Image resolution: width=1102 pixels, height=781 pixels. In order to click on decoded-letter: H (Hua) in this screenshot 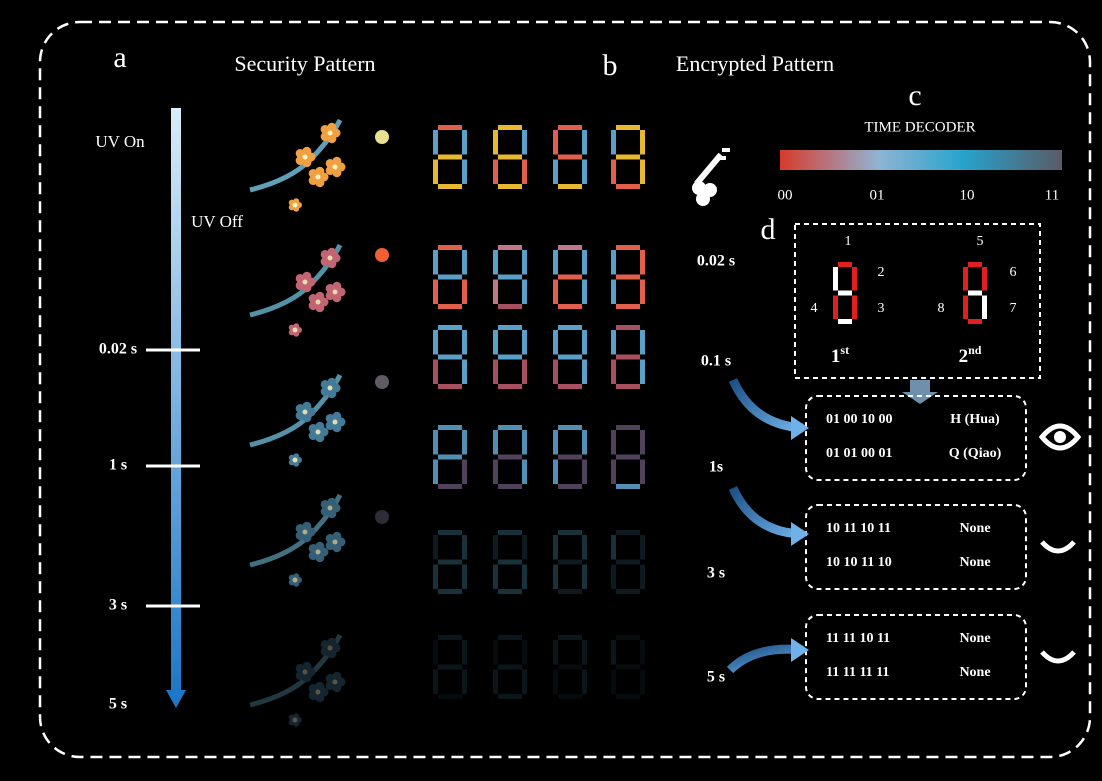, I will do `click(975, 419)`.